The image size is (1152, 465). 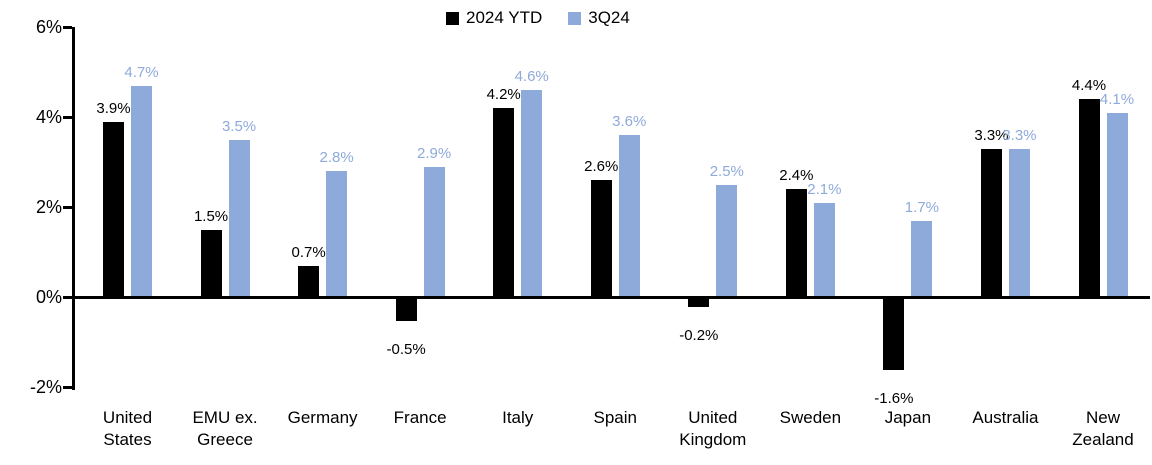 I want to click on data-label-2024ytd: -1.6%, so click(x=894, y=398).